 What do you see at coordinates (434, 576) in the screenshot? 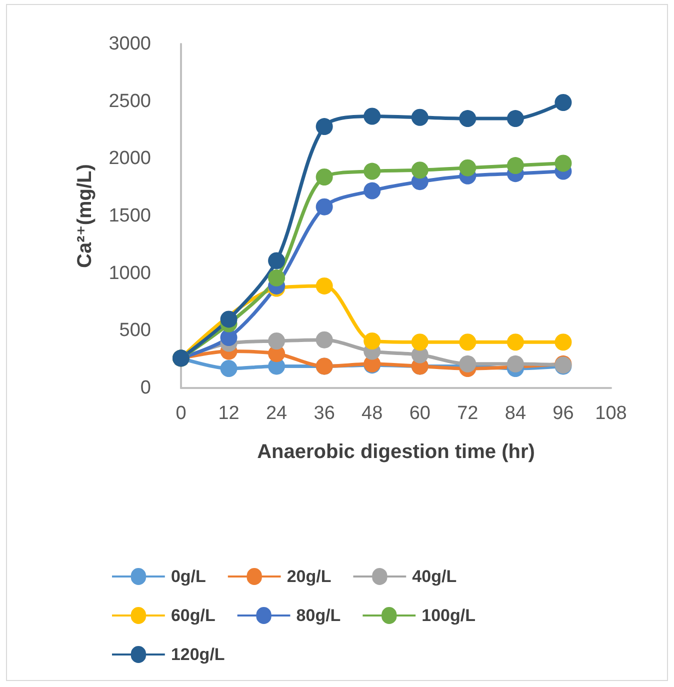
I see `legend-label: 40g/L` at bounding box center [434, 576].